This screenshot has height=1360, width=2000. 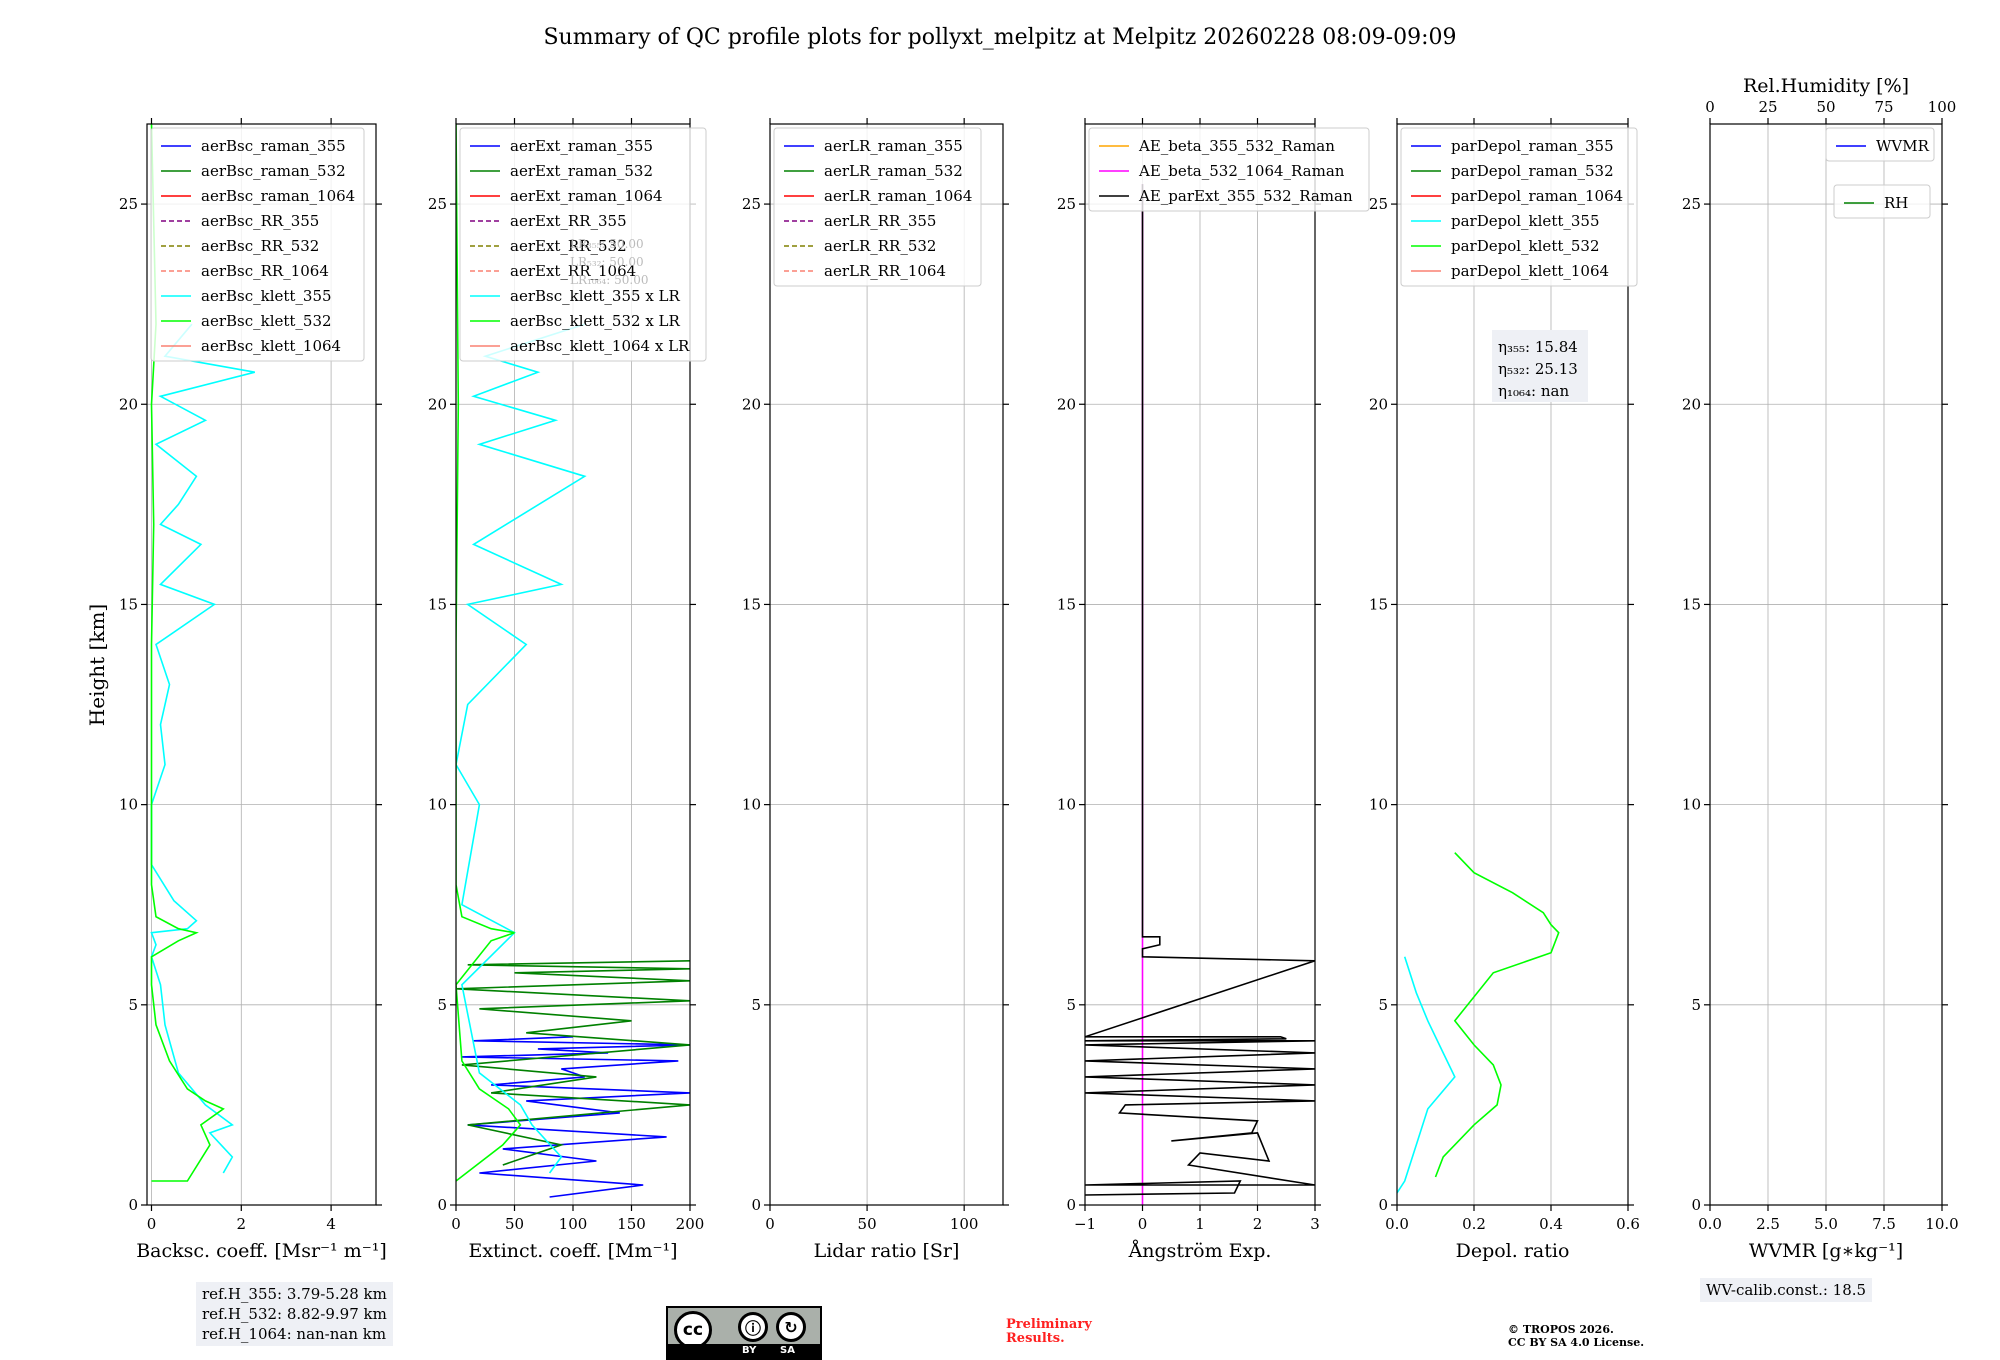 What do you see at coordinates (607, 244) in the screenshot?
I see `lr-annotation: LR₃₅₅: 50.00` at bounding box center [607, 244].